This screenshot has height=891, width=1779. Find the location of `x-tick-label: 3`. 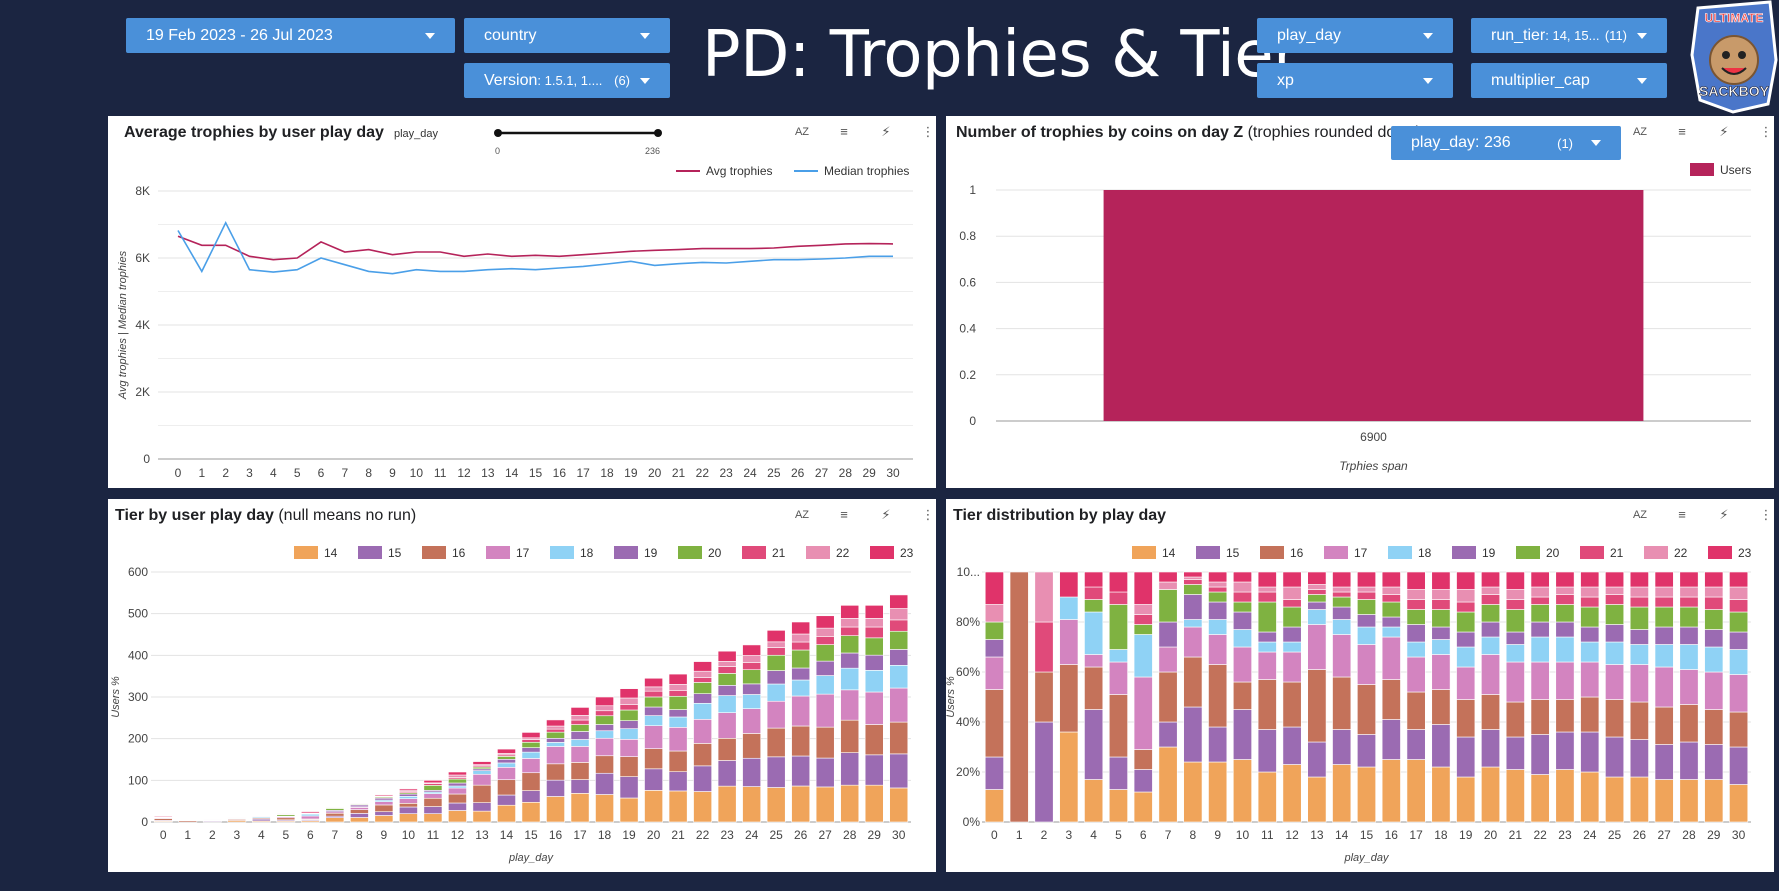

x-tick-label: 3 is located at coordinates (1068, 835).